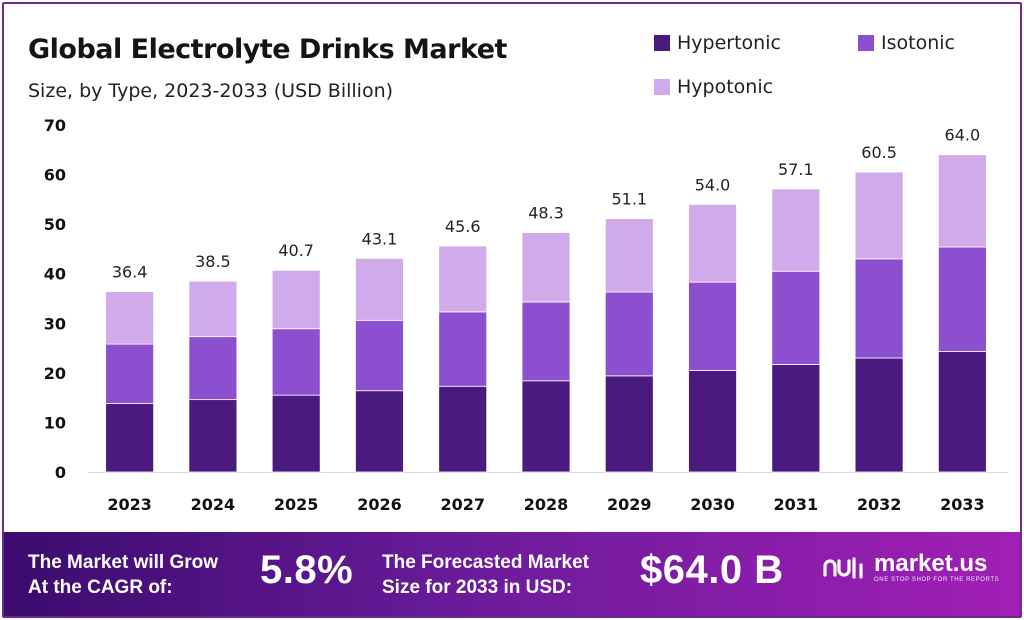  What do you see at coordinates (130, 373) in the screenshot?
I see `bar-segment-isotonic-2023` at bounding box center [130, 373].